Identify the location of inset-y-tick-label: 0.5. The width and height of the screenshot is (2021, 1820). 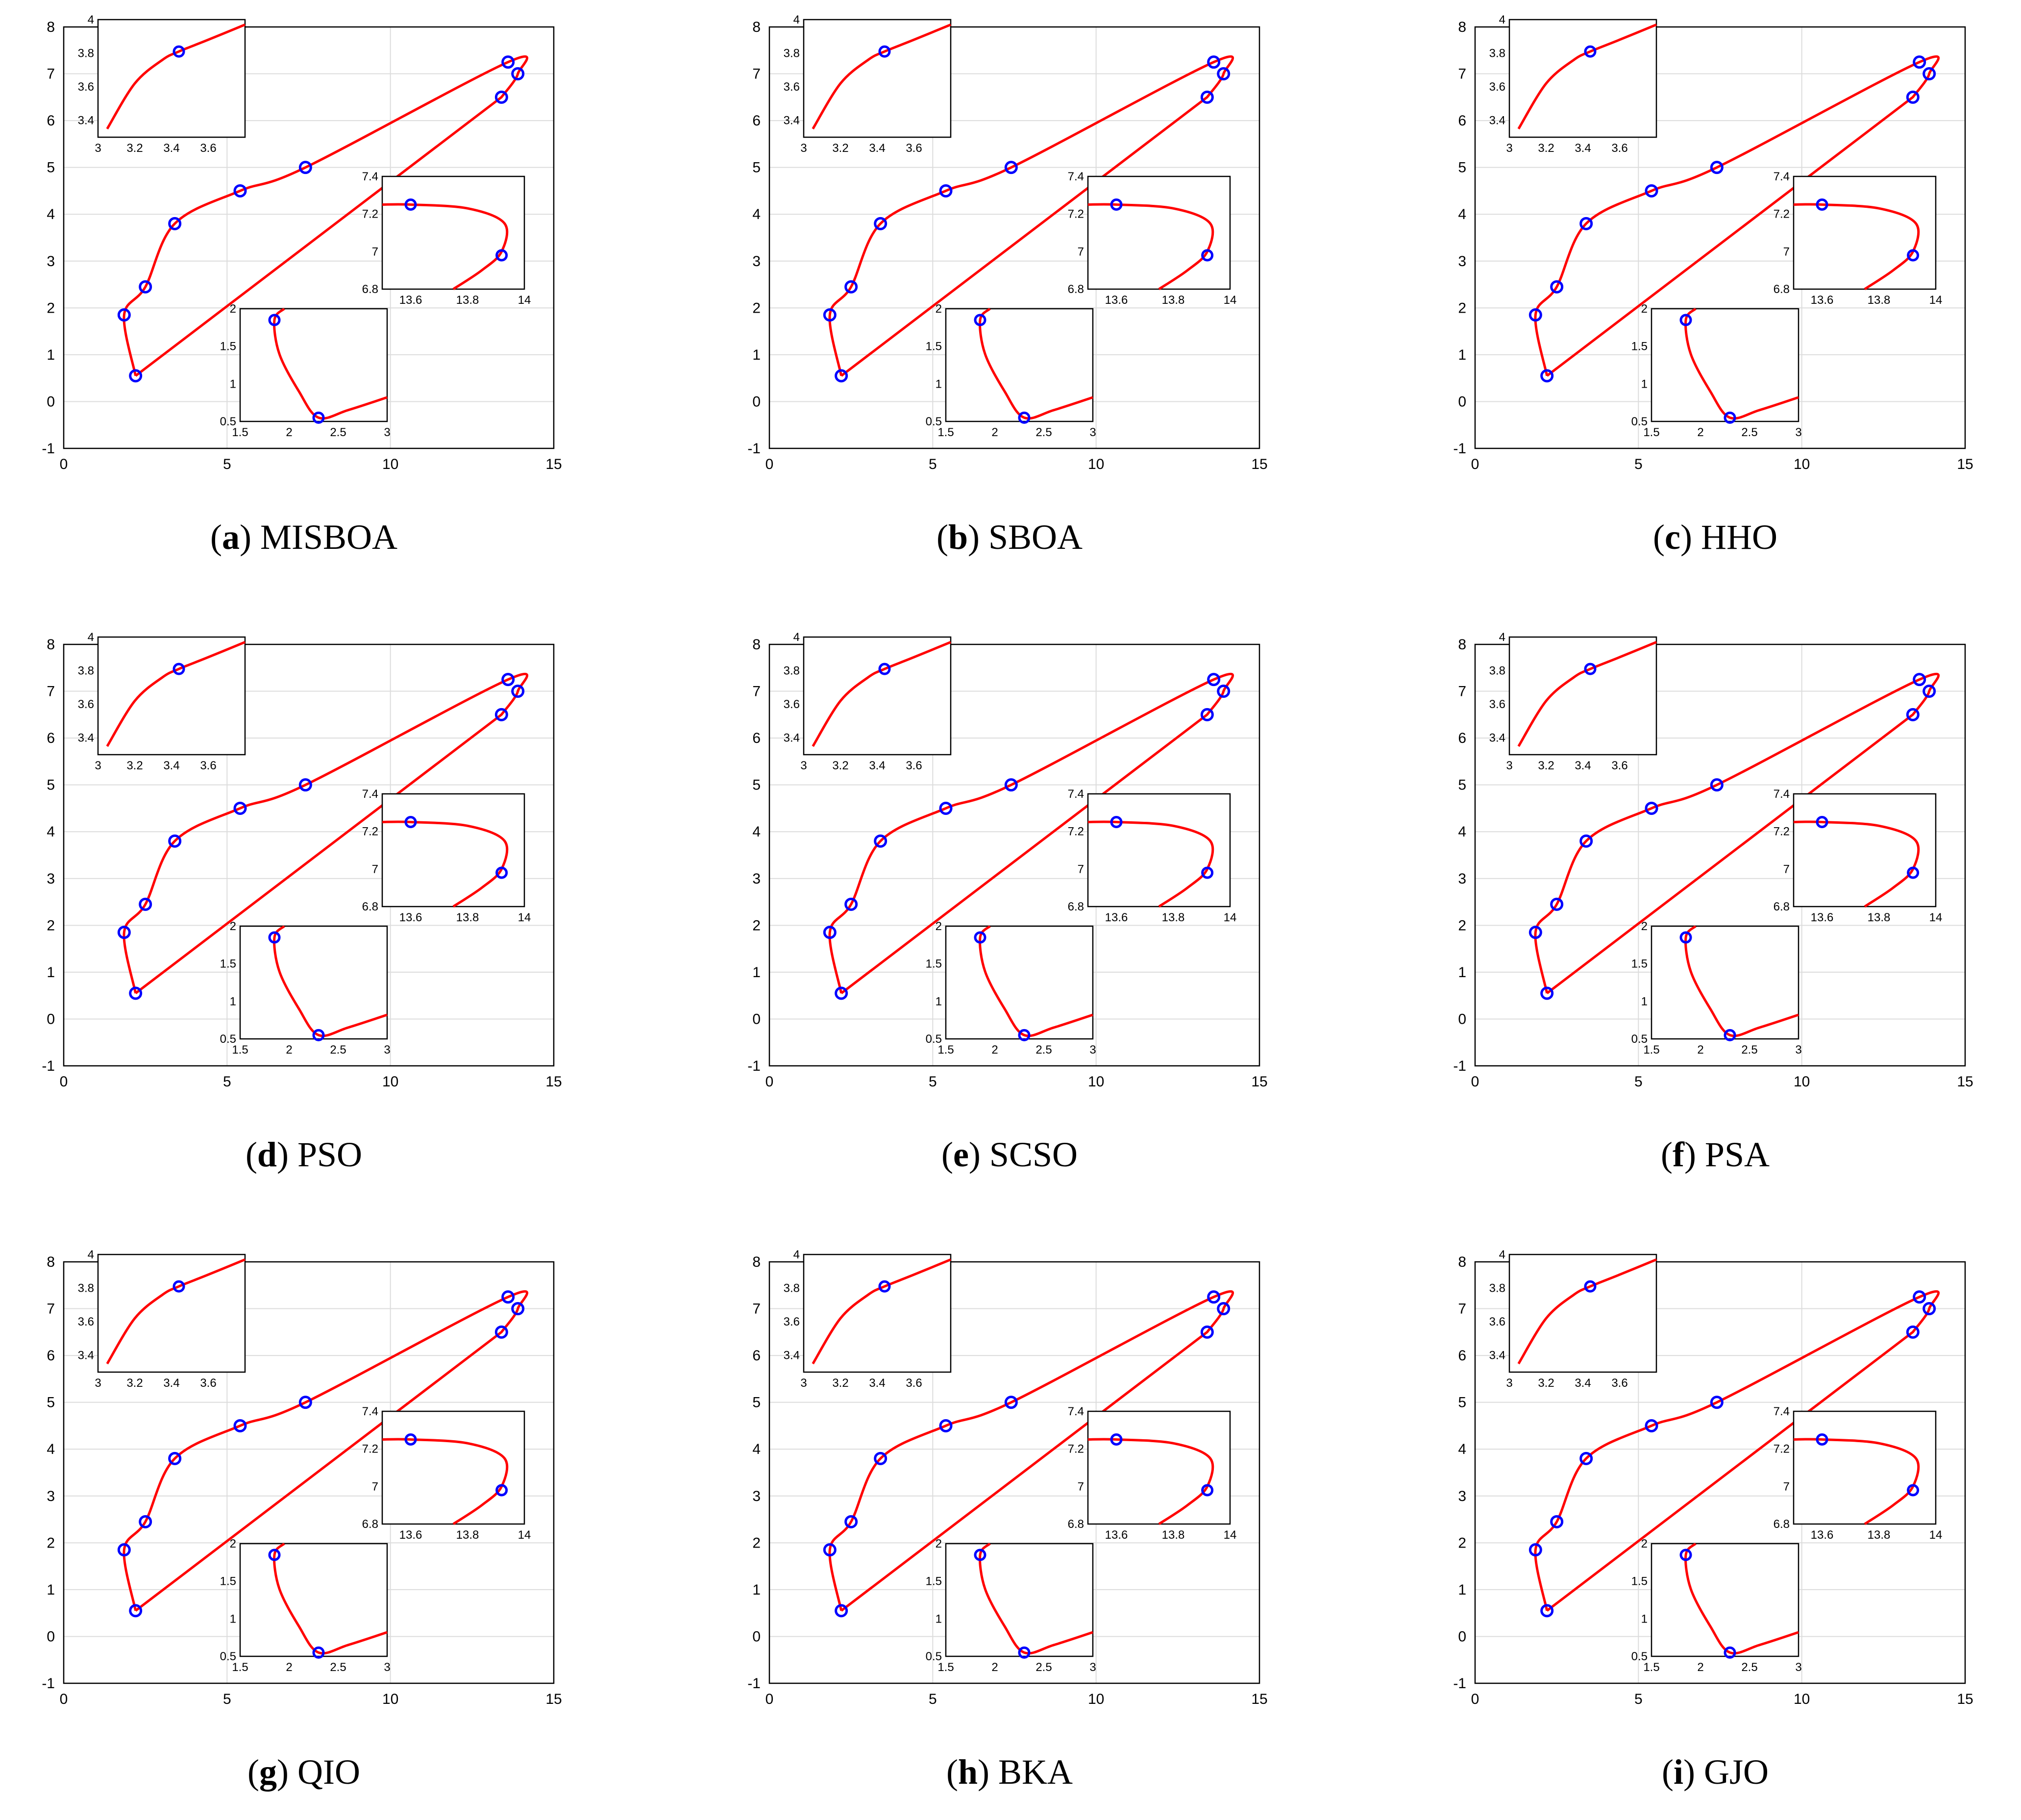
(1639, 1039).